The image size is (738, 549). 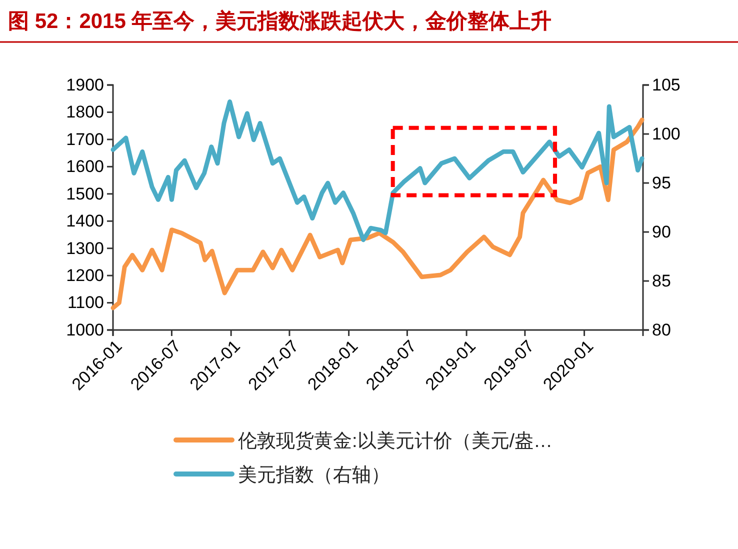 What do you see at coordinates (85, 302) in the screenshot?
I see `y-tick-label: 1100` at bounding box center [85, 302].